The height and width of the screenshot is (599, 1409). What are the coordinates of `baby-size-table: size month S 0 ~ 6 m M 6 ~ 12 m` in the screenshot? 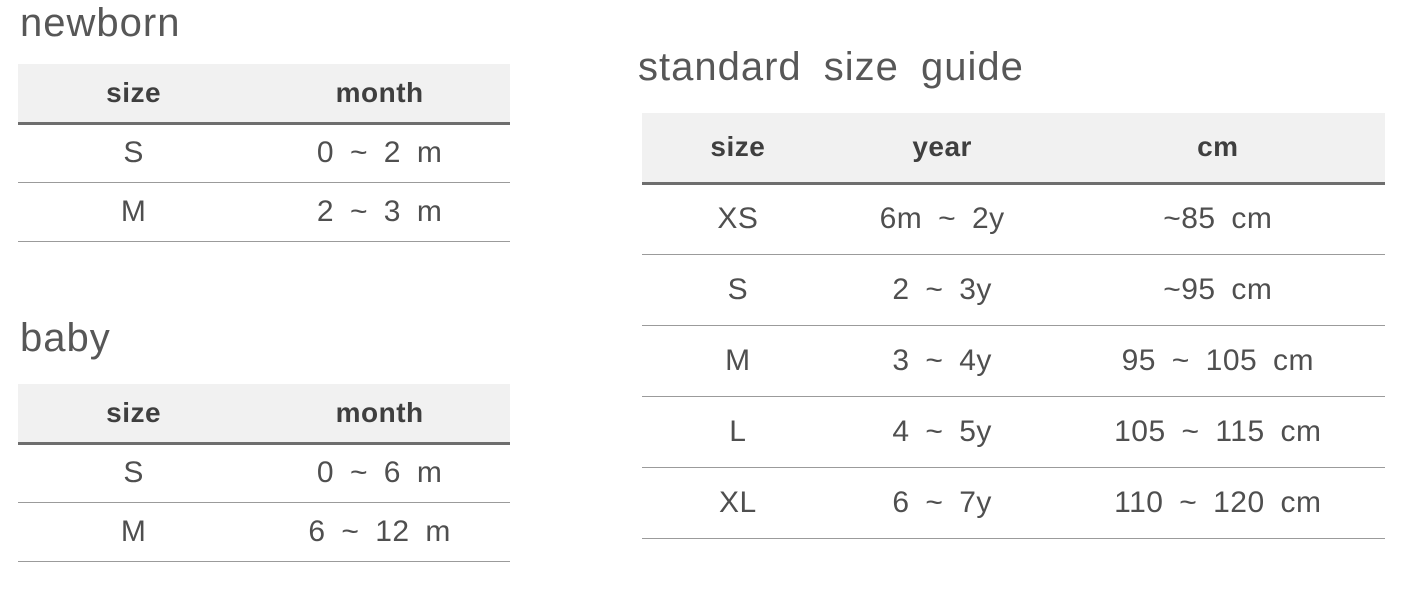 It's located at (264, 473).